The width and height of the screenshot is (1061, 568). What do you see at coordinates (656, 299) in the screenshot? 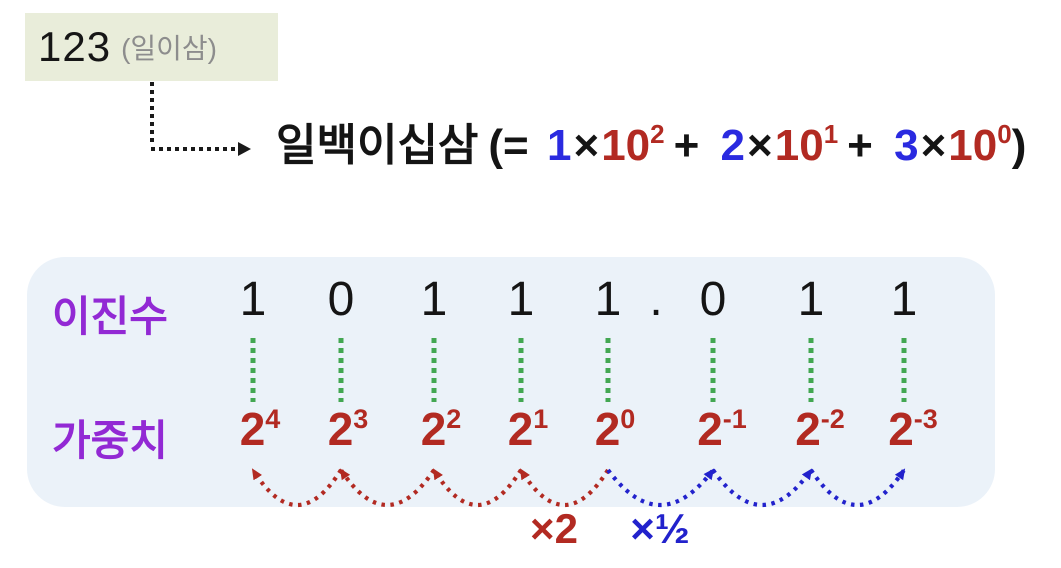
I see `binary-point: .` at bounding box center [656, 299].